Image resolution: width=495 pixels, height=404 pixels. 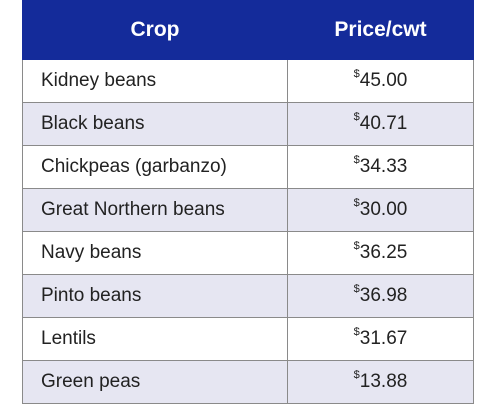 I want to click on price-cell: $13.88, so click(x=380, y=382).